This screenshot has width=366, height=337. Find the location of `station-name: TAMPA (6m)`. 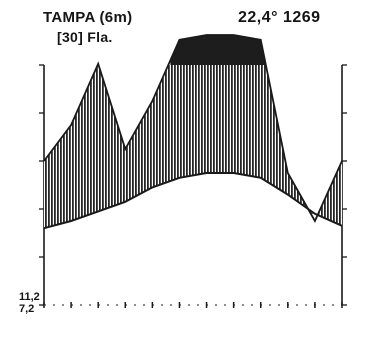

station-name: TAMPA (6m) is located at coordinates (87, 17).